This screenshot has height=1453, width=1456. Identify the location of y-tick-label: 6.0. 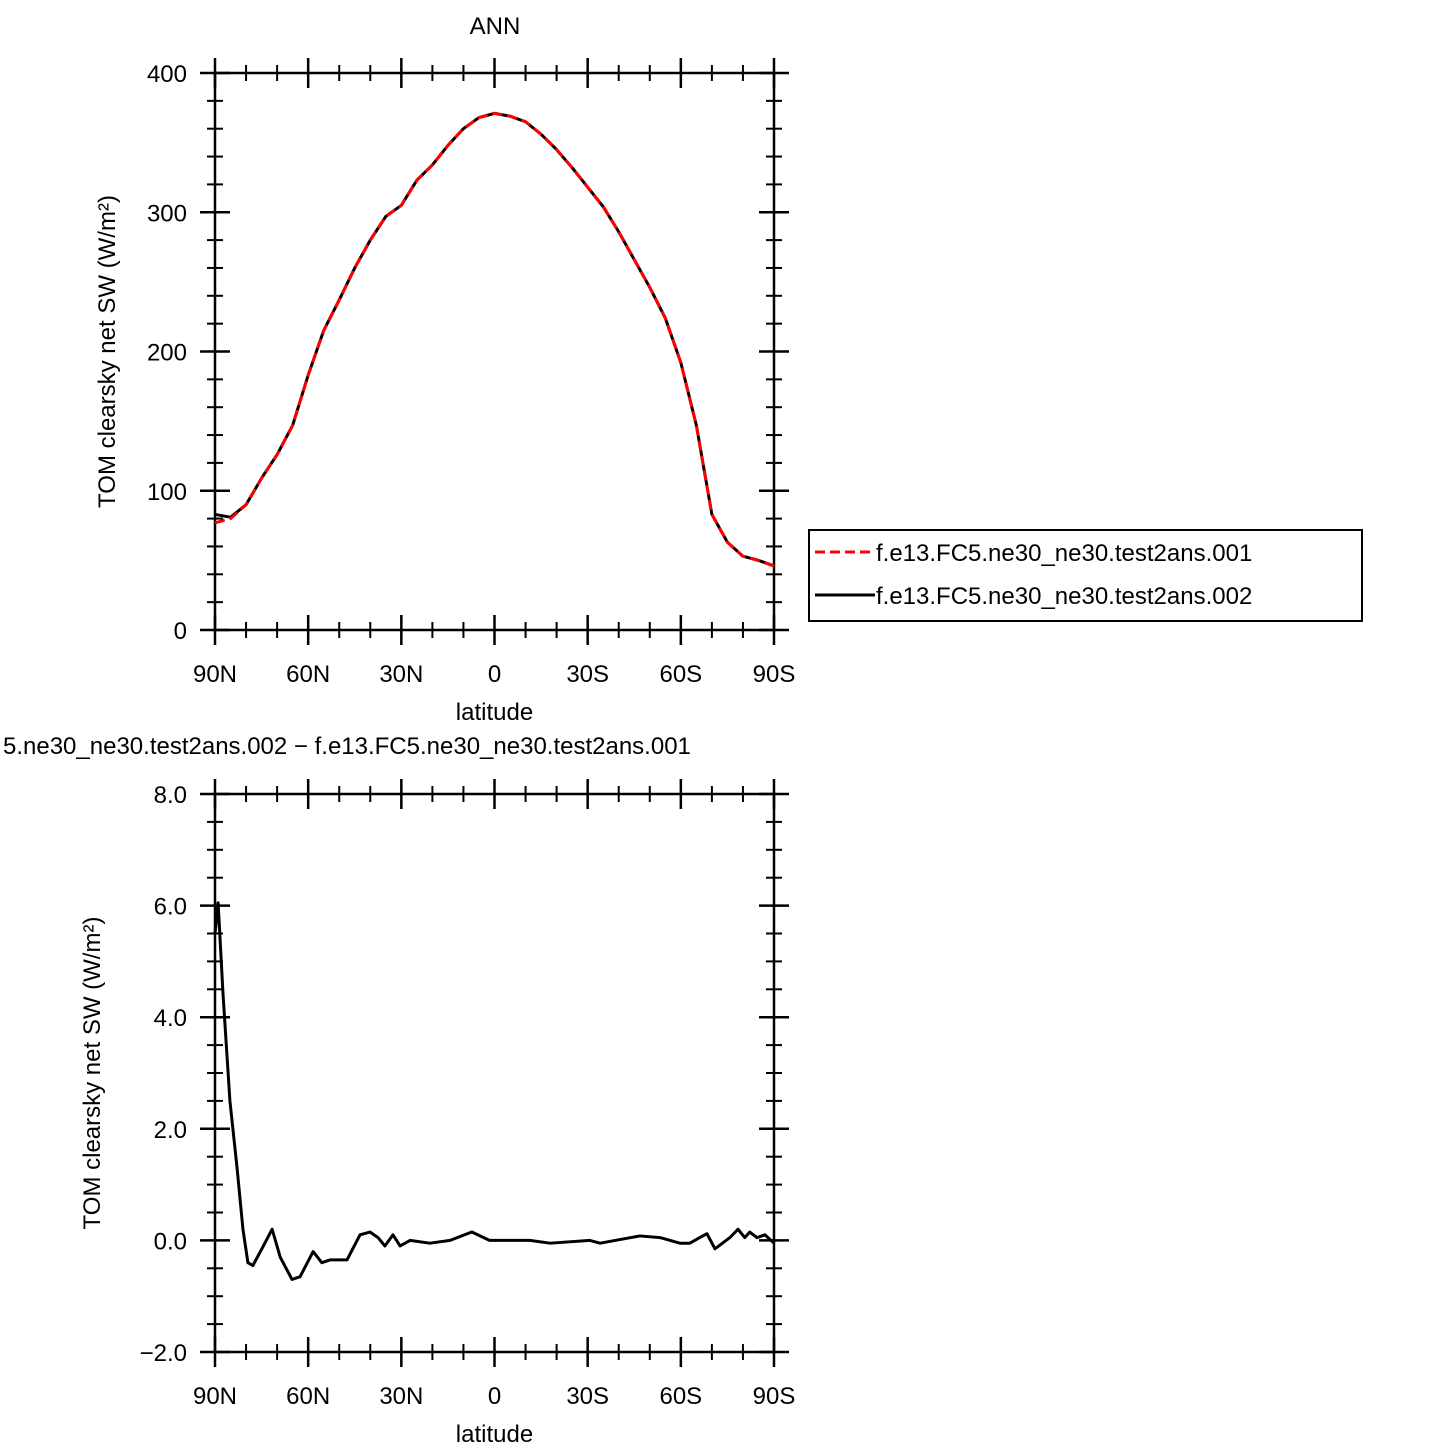
(170, 907).